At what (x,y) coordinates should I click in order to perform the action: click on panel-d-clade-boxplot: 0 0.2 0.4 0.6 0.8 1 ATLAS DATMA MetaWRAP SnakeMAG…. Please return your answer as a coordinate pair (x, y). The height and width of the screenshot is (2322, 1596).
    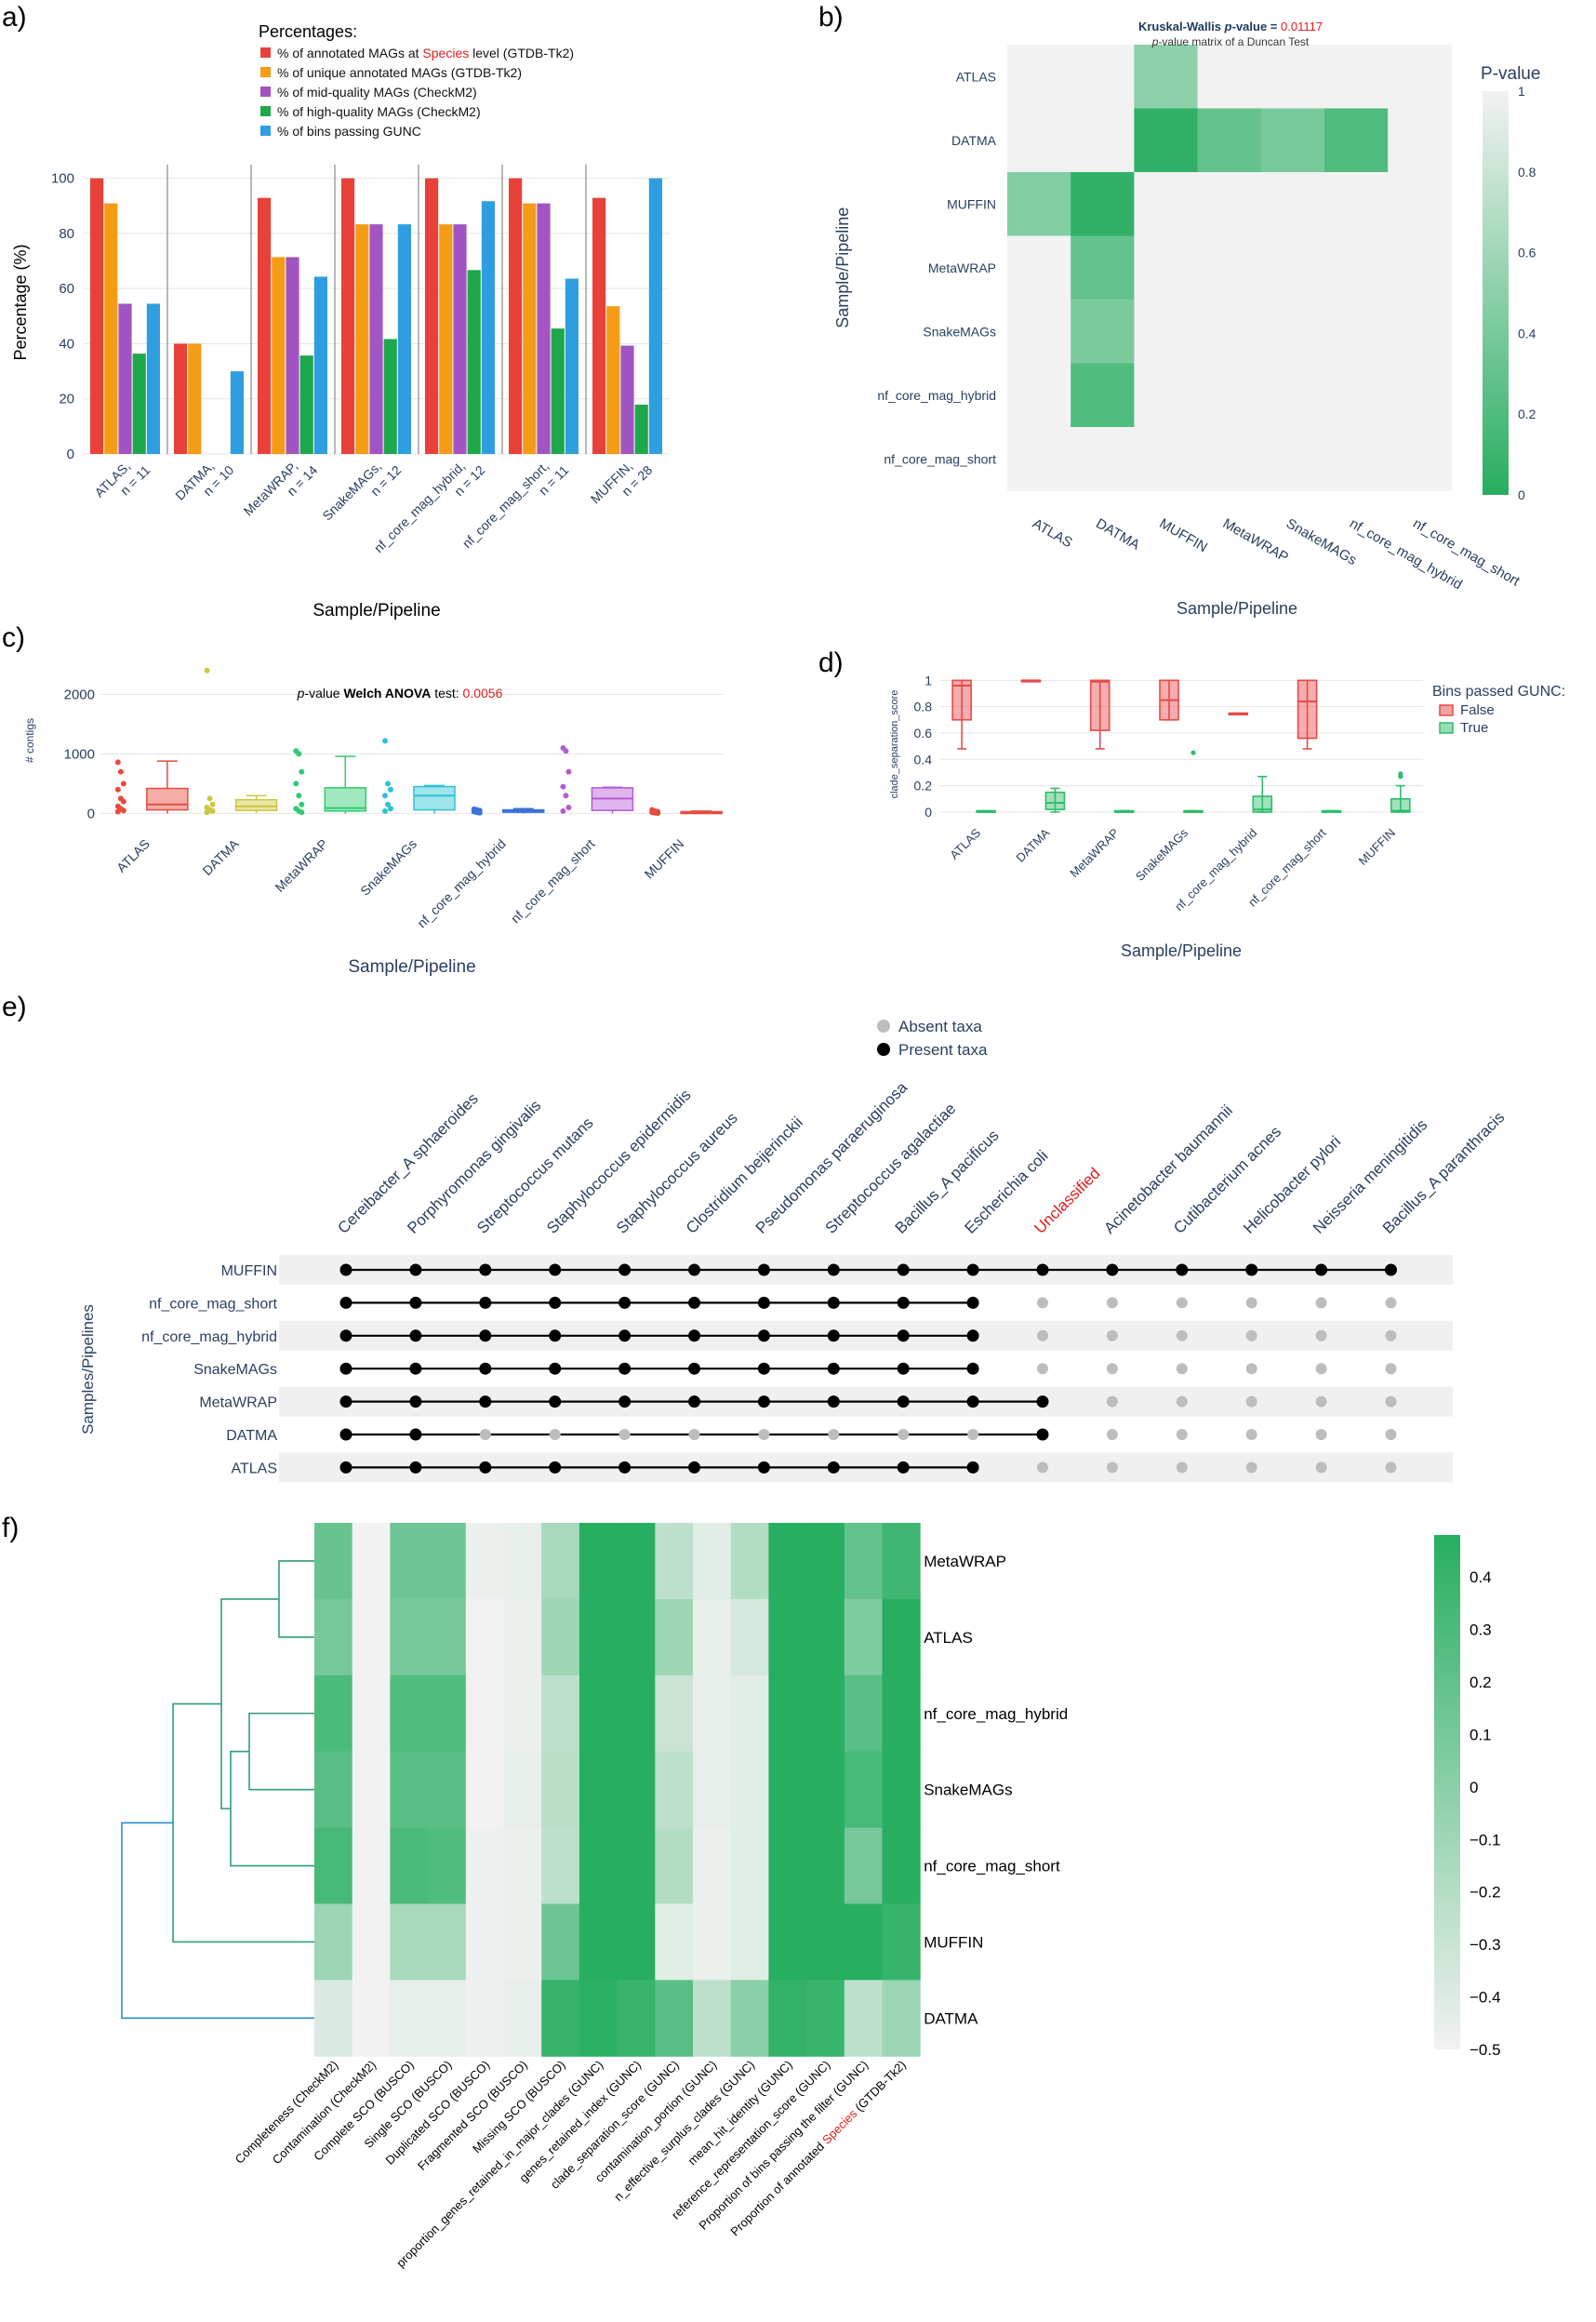
    Looking at the image, I should click on (1227, 817).